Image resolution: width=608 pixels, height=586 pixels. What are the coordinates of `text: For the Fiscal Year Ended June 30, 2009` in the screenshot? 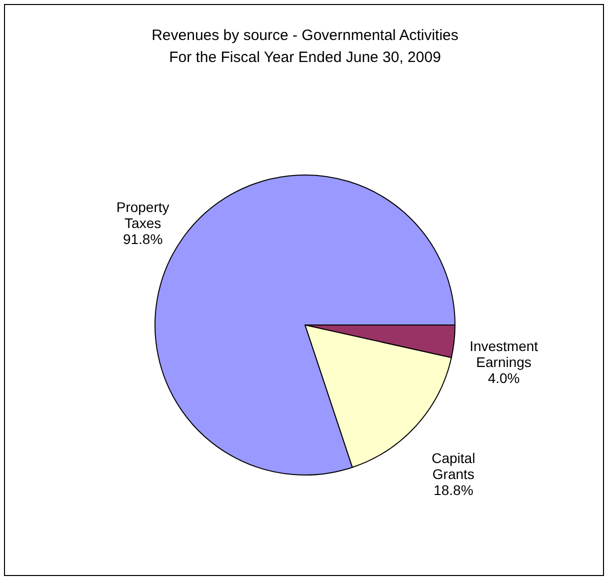 It's located at (305, 57).